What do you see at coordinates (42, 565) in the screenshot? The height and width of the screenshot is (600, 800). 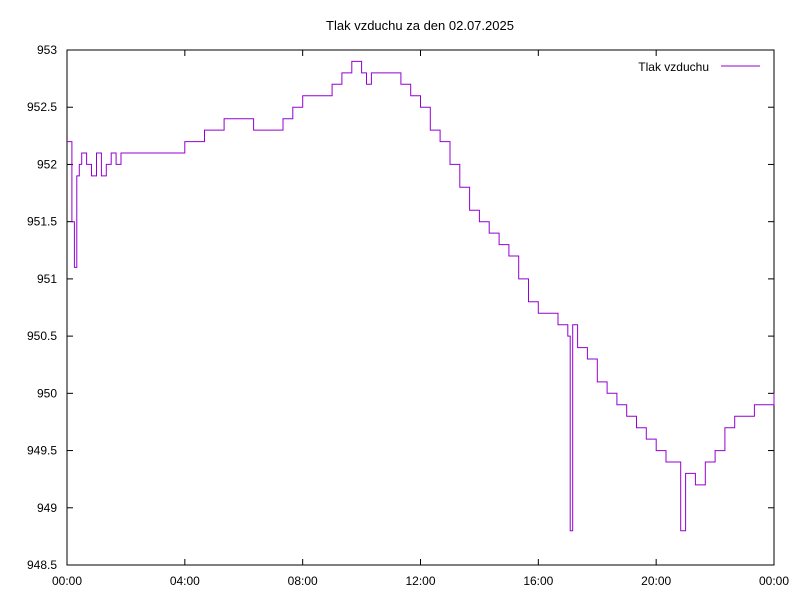 I see `y-tick-label: 948.5` at bounding box center [42, 565].